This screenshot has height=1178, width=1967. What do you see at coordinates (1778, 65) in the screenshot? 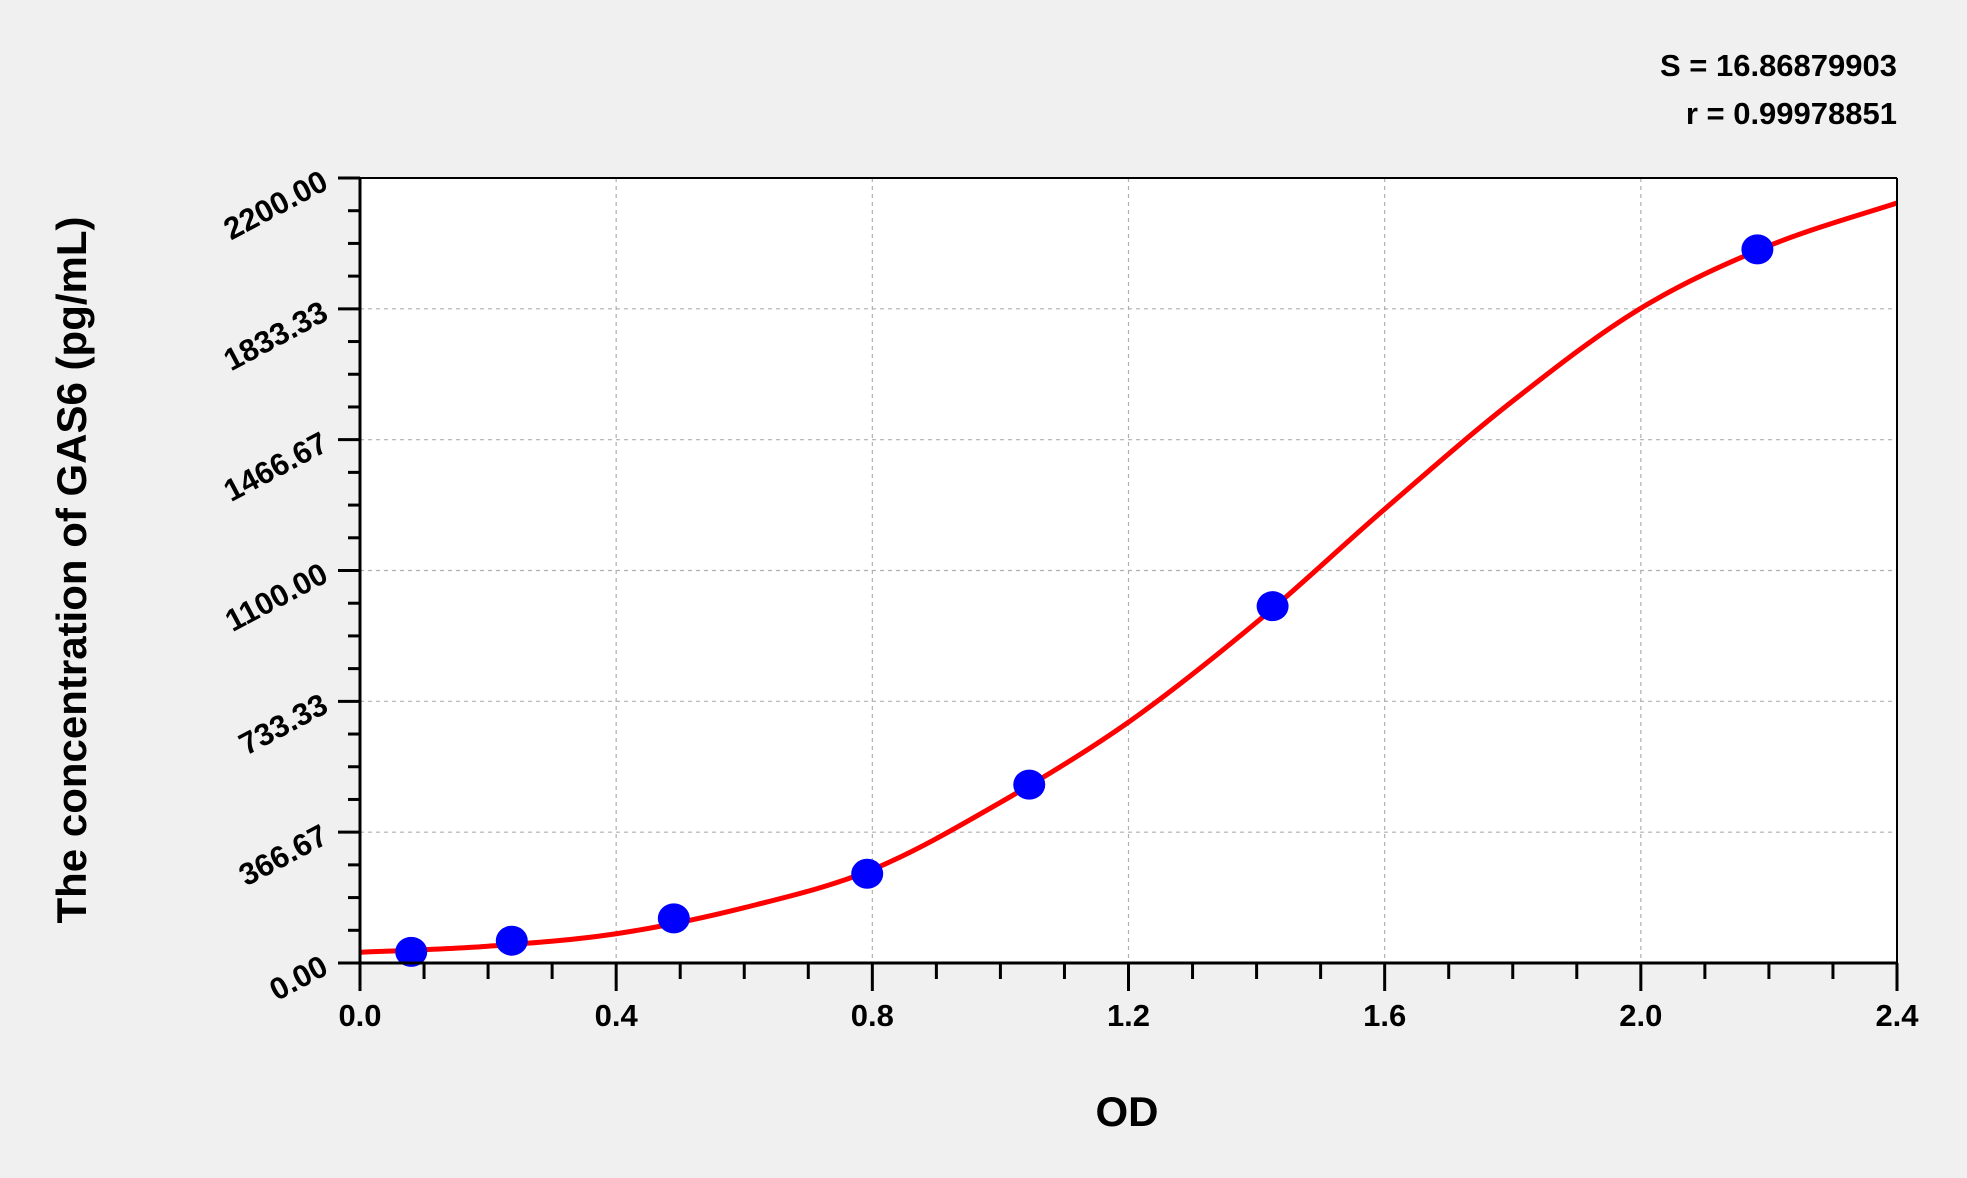
I see `stat-s-value: S = 16.86879903` at bounding box center [1778, 65].